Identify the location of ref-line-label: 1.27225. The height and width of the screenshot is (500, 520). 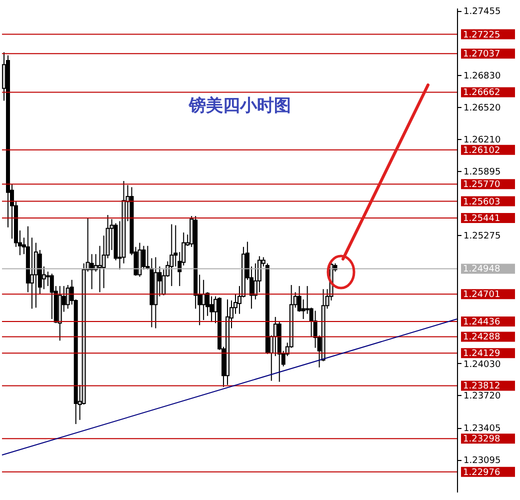
(481, 35).